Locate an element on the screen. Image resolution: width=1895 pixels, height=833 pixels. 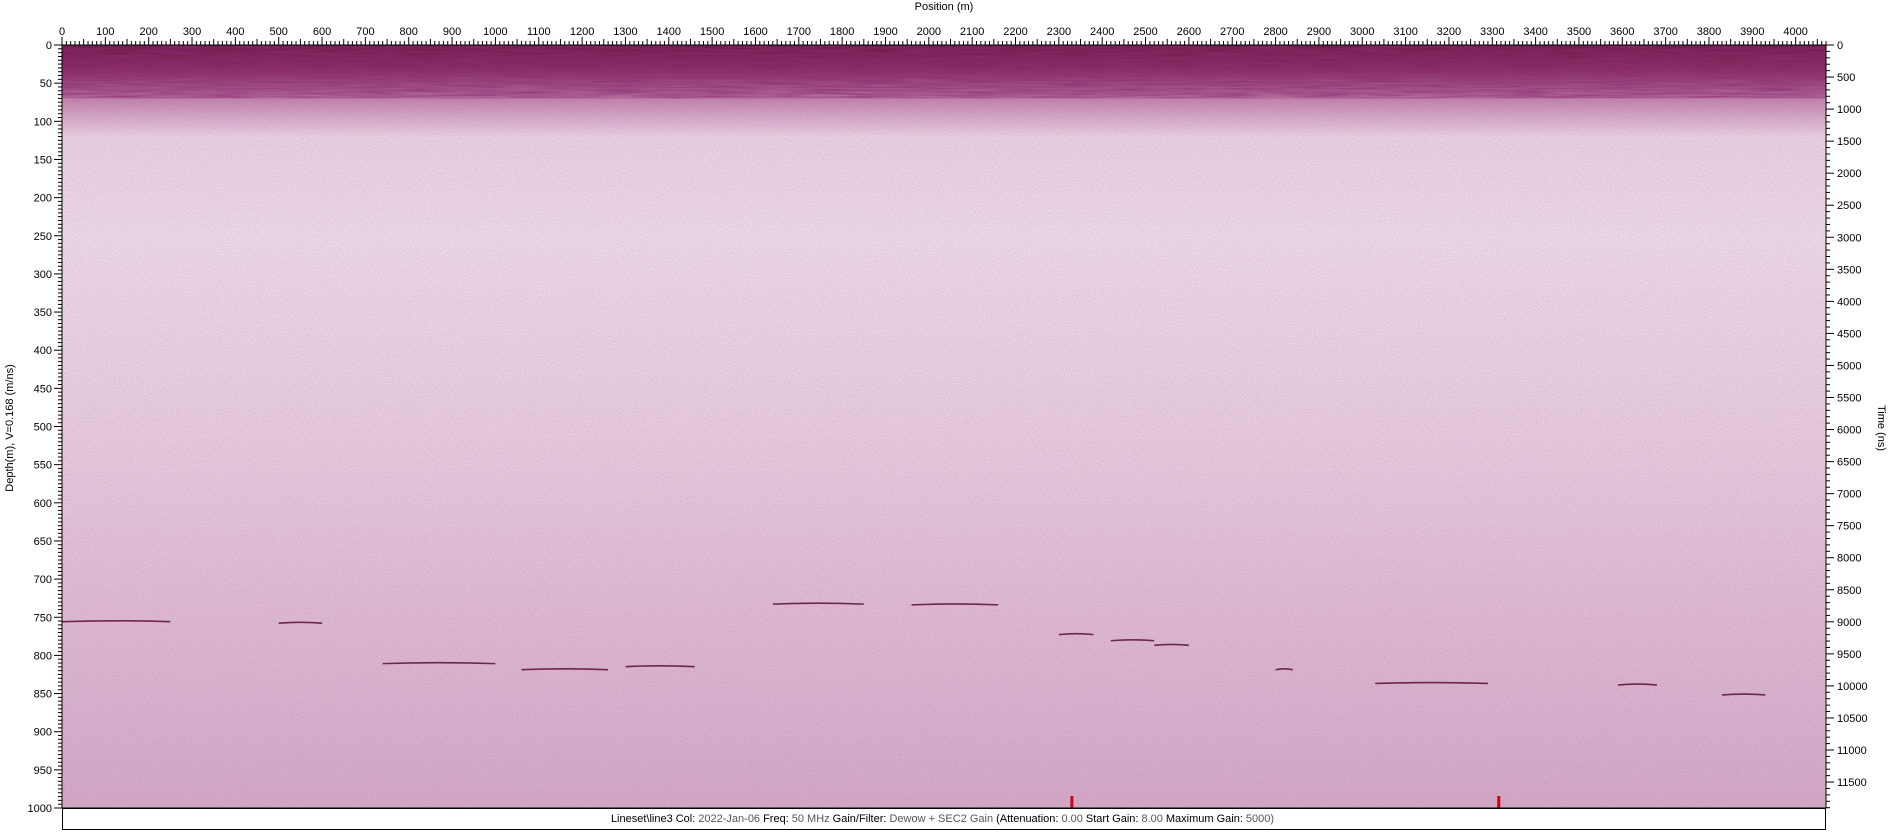
x-tick-label: 3100 is located at coordinates (1405, 32).